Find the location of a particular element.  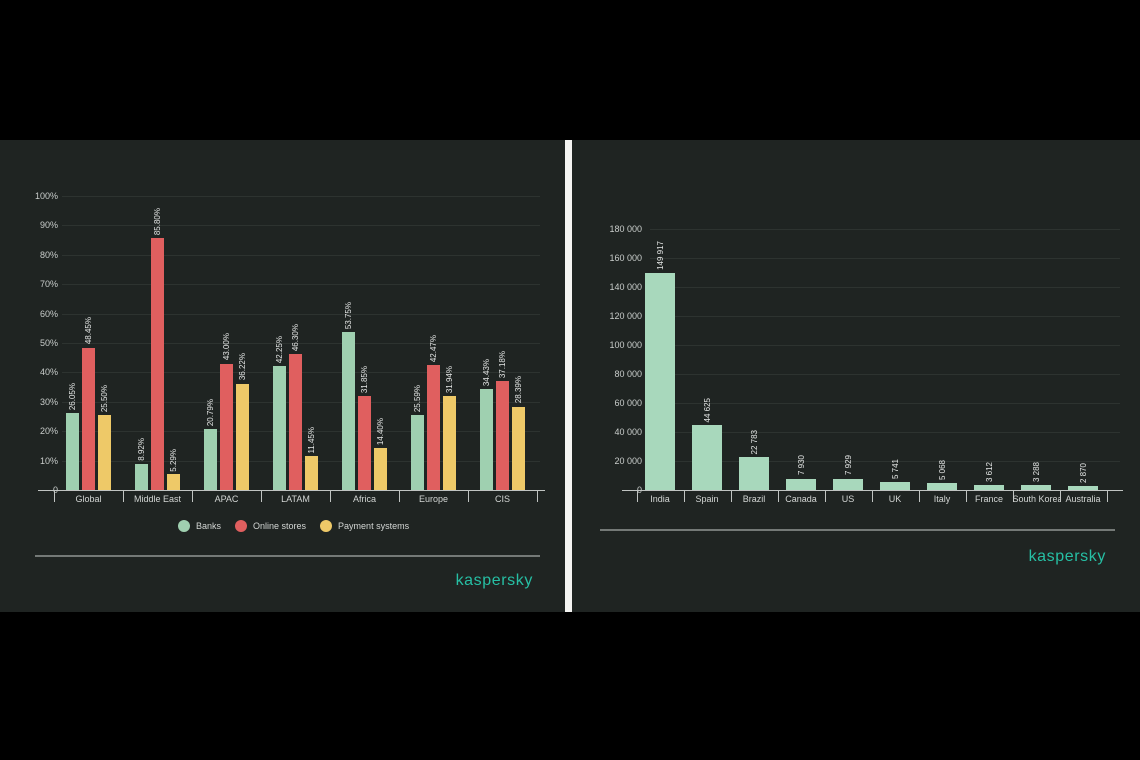

category-label: Global is located at coordinates (88, 499).